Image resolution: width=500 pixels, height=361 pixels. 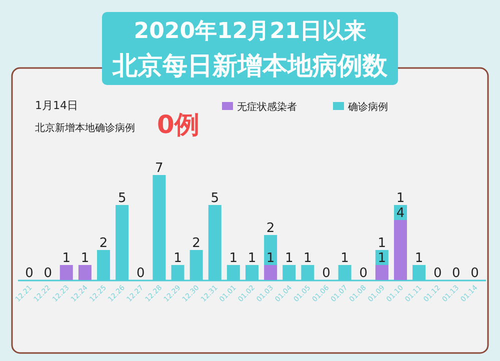 What do you see at coordinates (56, 105) in the screenshot?
I see `text: 1月14日` at bounding box center [56, 105].